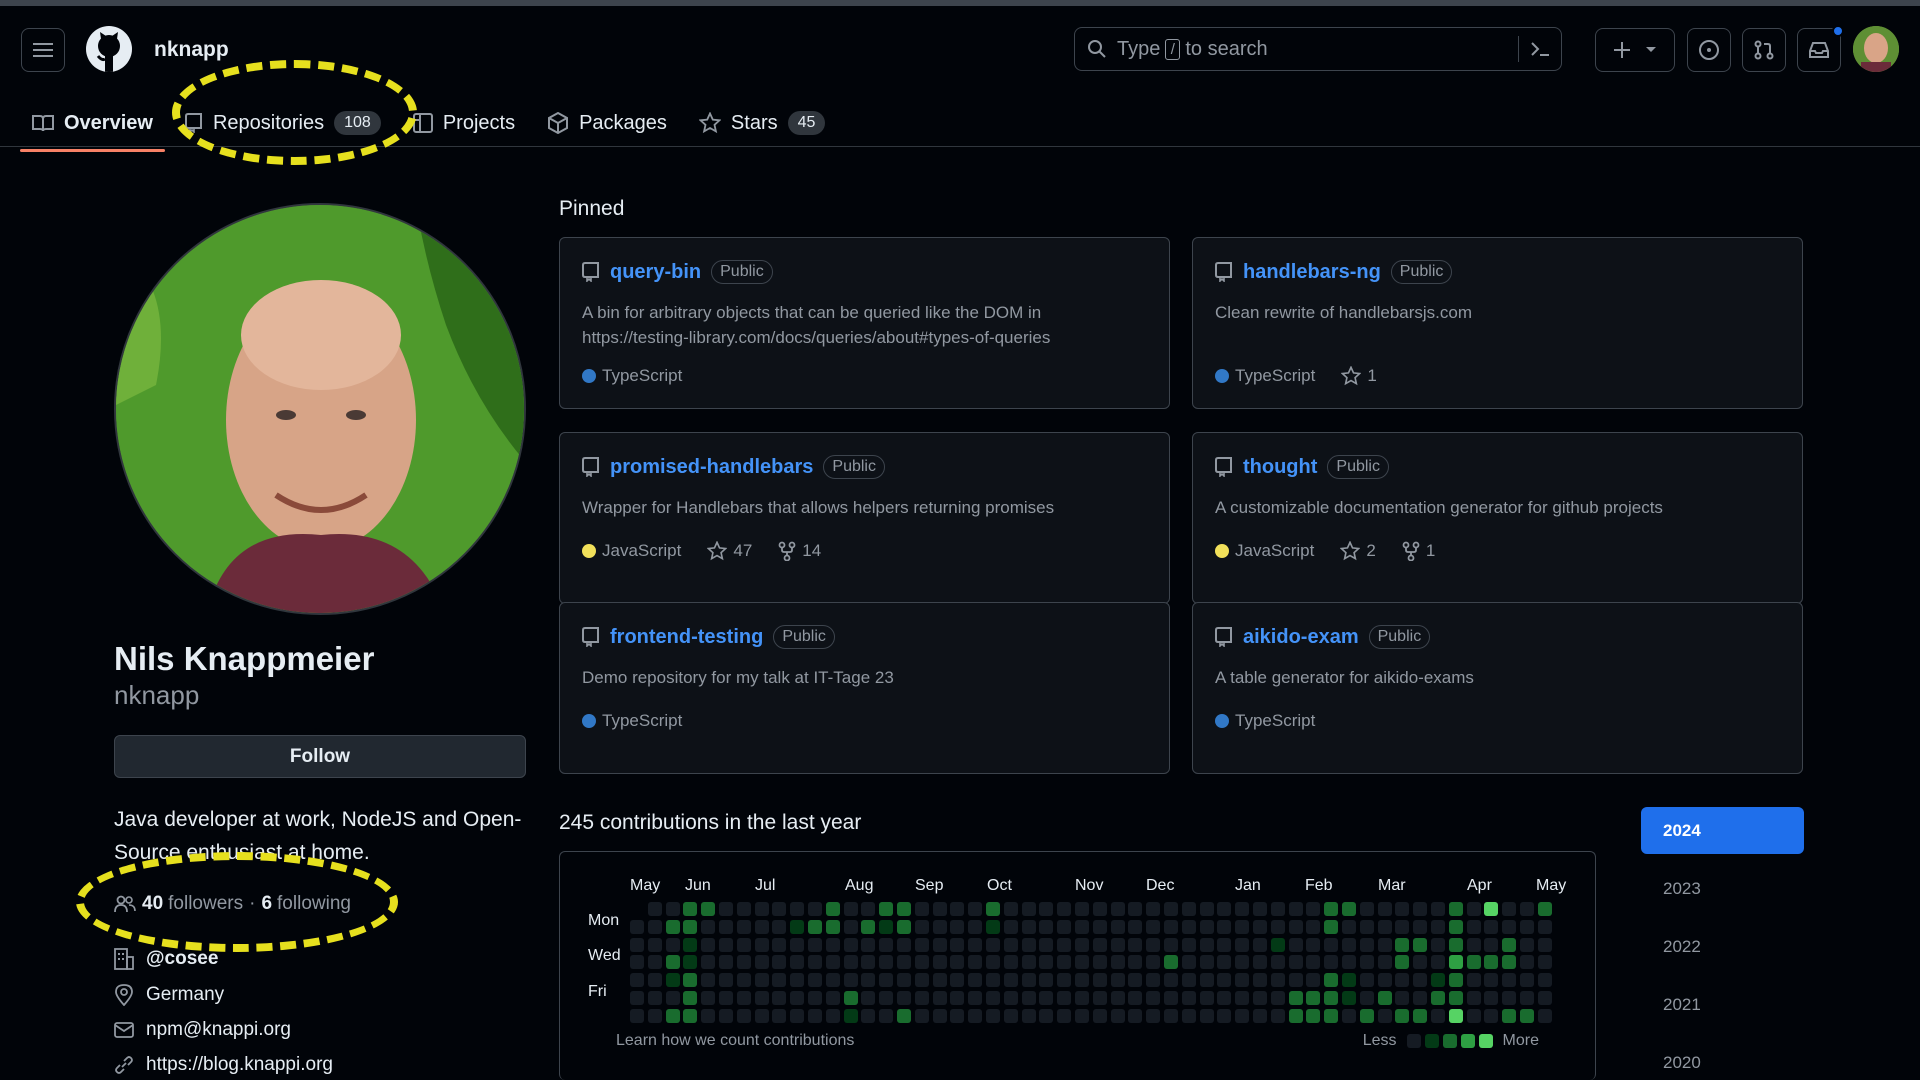 This screenshot has height=1080, width=1920. Describe the element at coordinates (729, 551) in the screenshot. I see `stargazers-link: 47` at that location.